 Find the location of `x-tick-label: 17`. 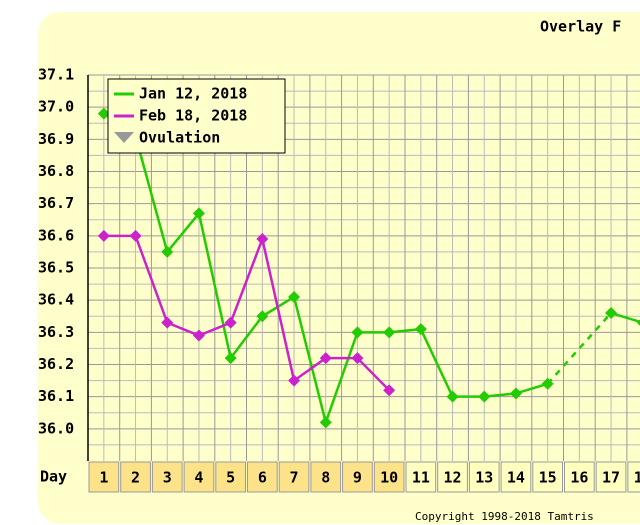

x-tick-label: 17 is located at coordinates (611, 478).